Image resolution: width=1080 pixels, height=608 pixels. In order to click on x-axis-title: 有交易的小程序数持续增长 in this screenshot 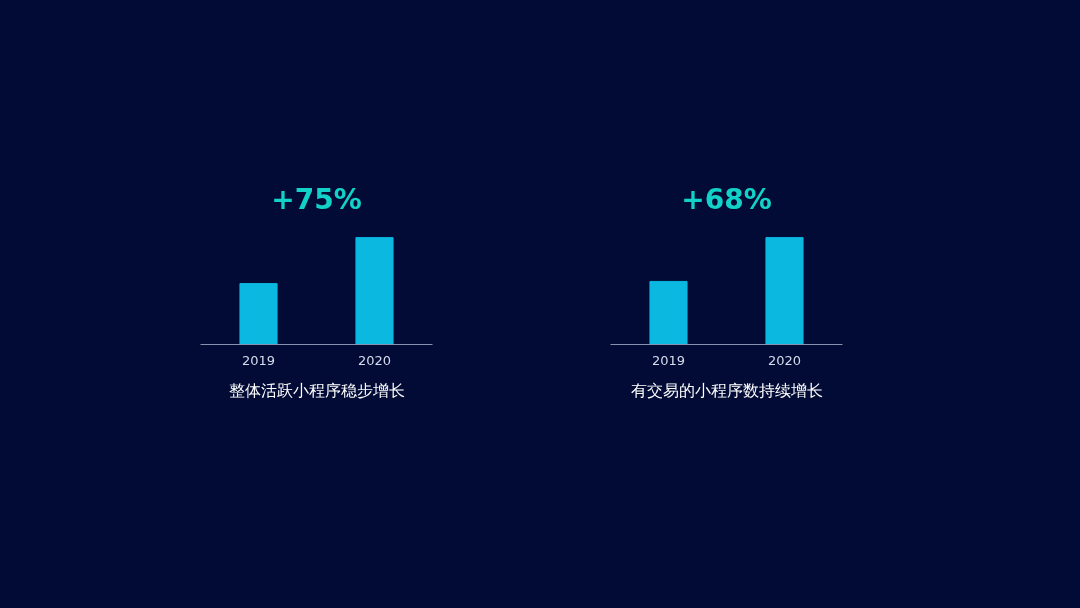, I will do `click(726, 390)`.